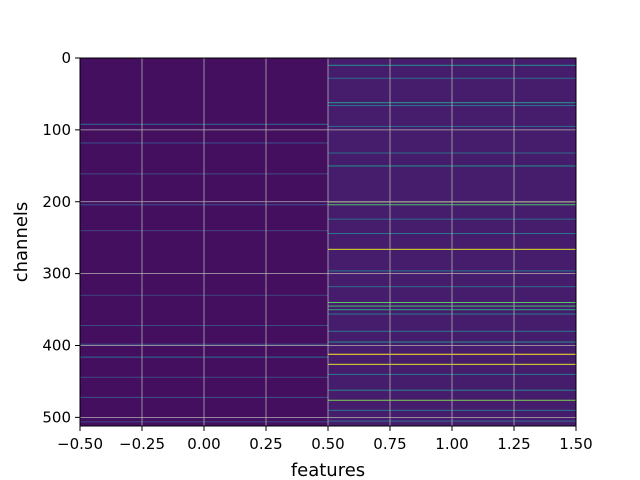 This screenshot has width=640, height=480. What do you see at coordinates (575, 444) in the screenshot?
I see `x-tick-label: 1.50` at bounding box center [575, 444].